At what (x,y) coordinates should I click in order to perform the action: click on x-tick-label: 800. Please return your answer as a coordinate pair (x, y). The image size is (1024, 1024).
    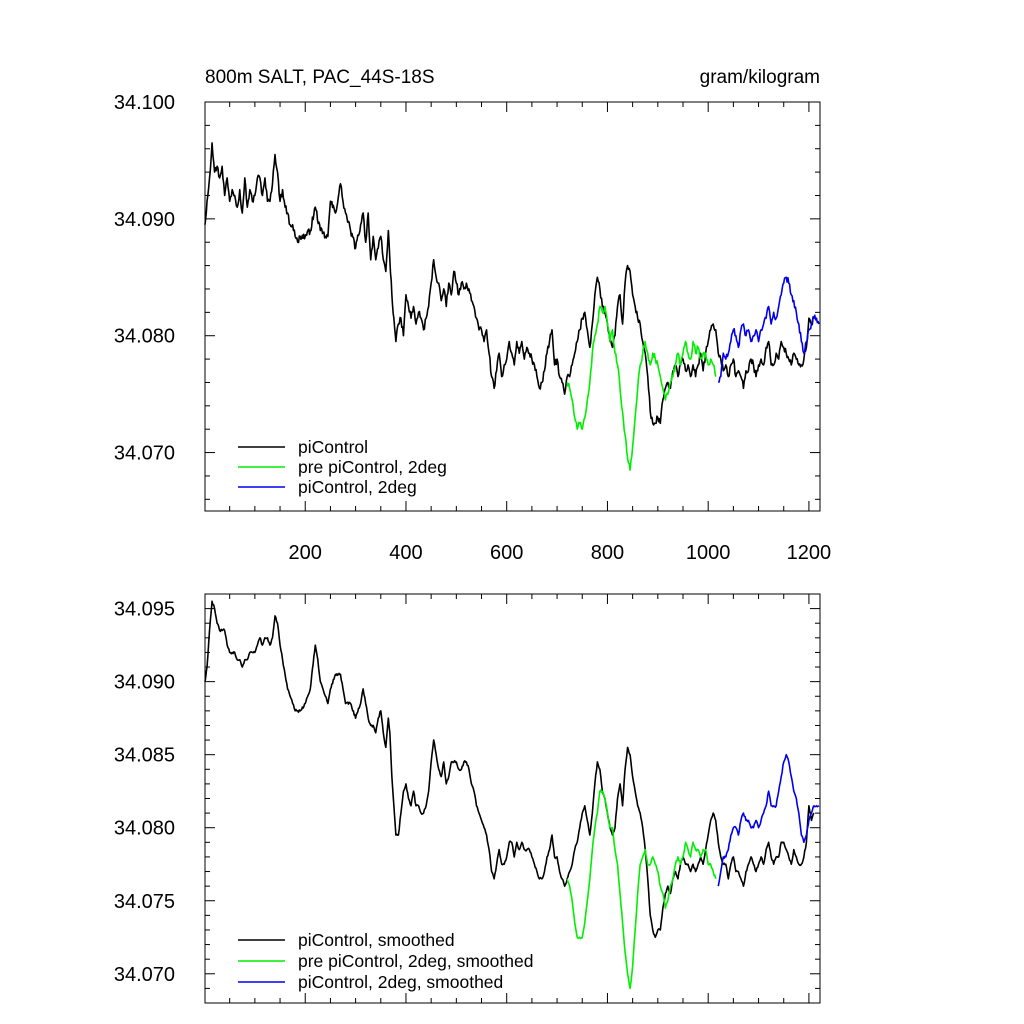
    Looking at the image, I should click on (607, 553).